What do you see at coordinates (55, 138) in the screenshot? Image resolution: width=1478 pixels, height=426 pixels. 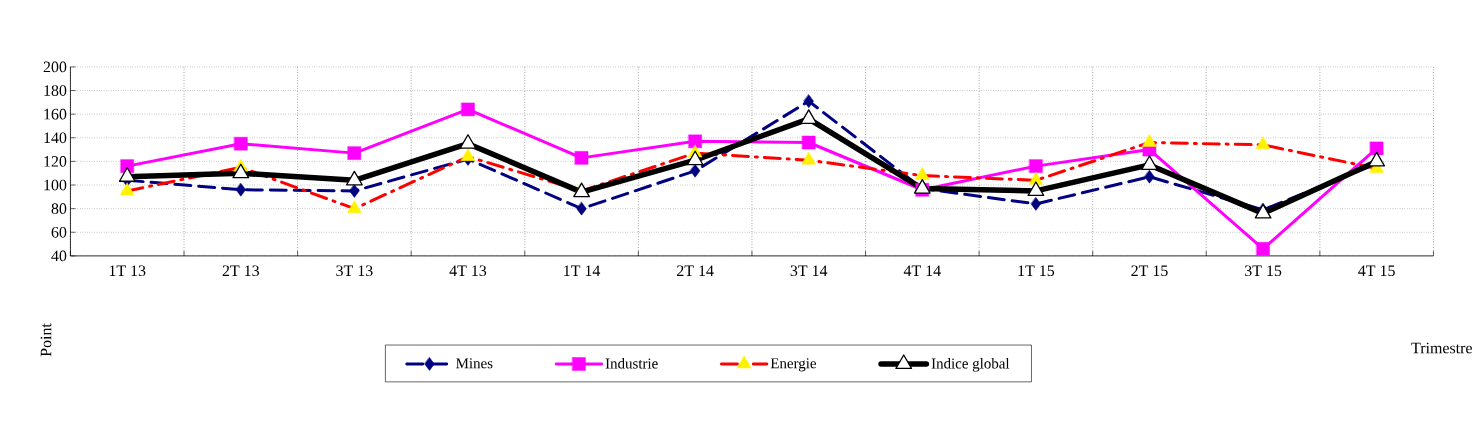 I see `y-tick-label: 140` at bounding box center [55, 138].